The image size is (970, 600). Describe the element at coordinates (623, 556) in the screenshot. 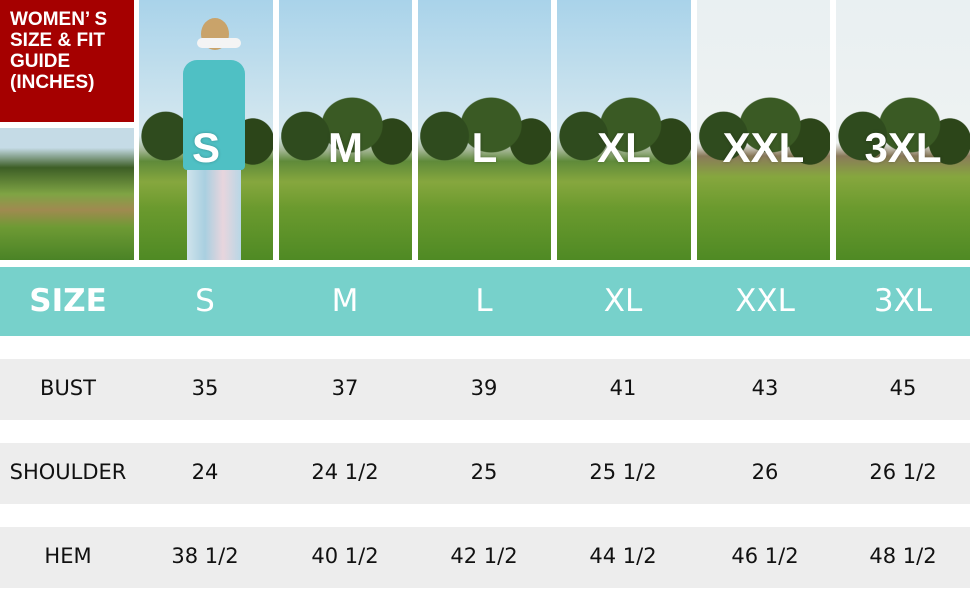

I see `measurement-value: 44 1/2` at that location.